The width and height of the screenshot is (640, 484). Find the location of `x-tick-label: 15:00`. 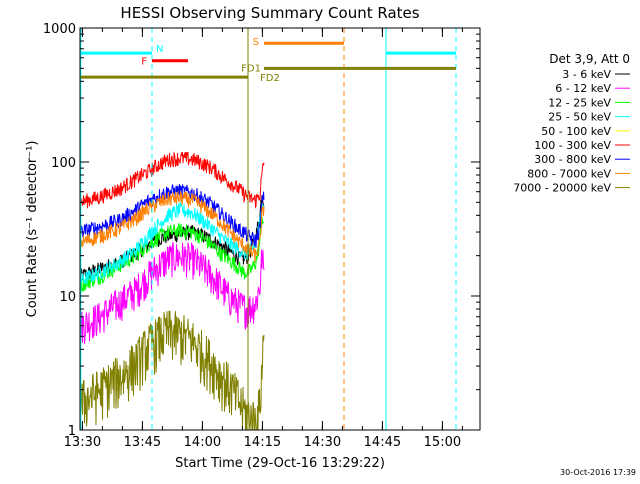

x-tick-label: 15:00 is located at coordinates (442, 442).